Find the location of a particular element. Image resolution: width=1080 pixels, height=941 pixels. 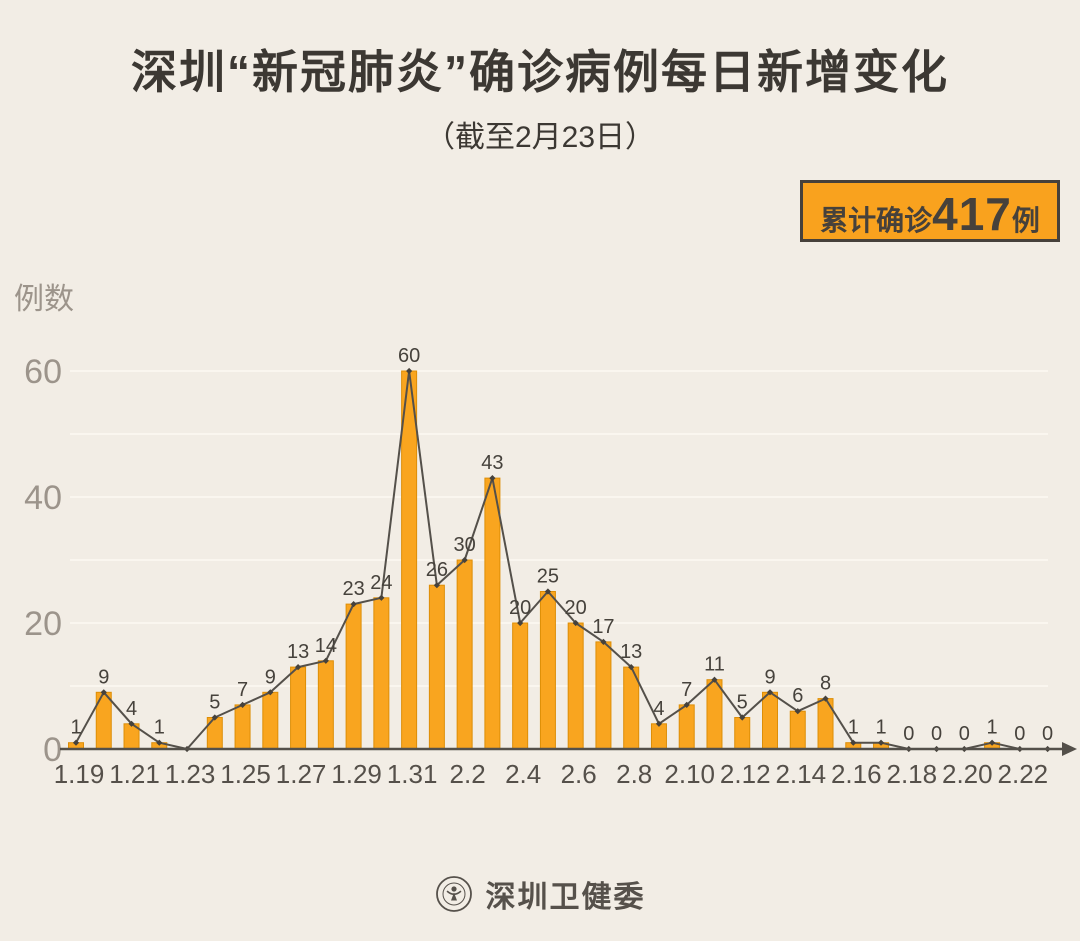

x-tick-label: 1.19 is located at coordinates (79, 774).